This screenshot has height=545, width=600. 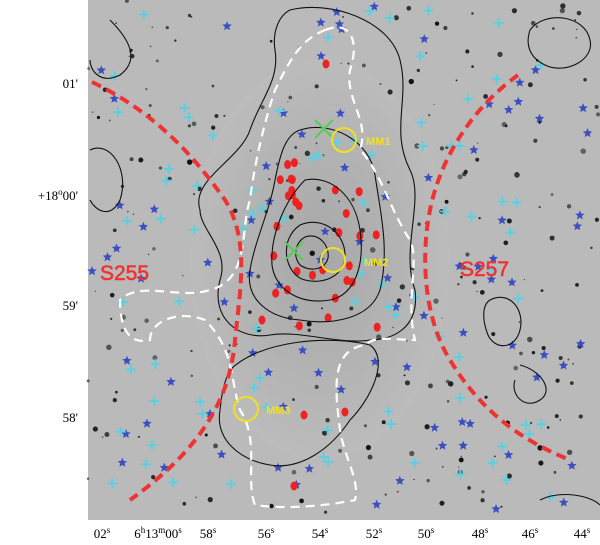 I want to click on y-tick-label: 59', so click(x=70, y=305).